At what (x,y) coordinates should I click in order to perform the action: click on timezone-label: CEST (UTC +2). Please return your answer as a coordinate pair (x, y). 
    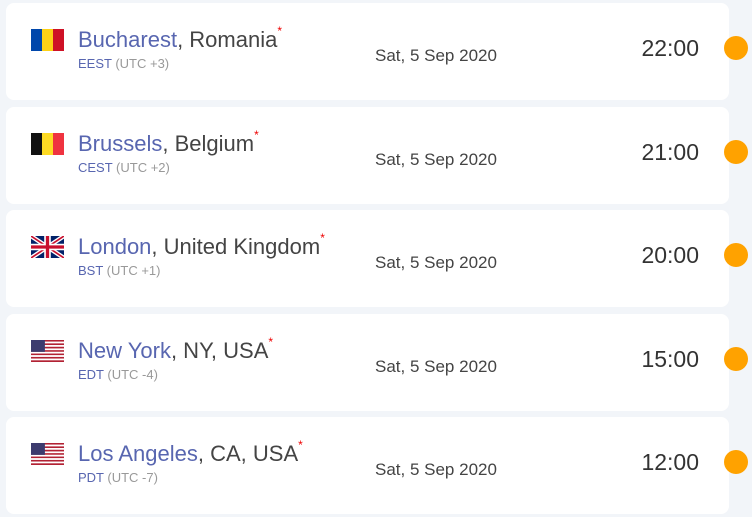
    Looking at the image, I should click on (124, 167).